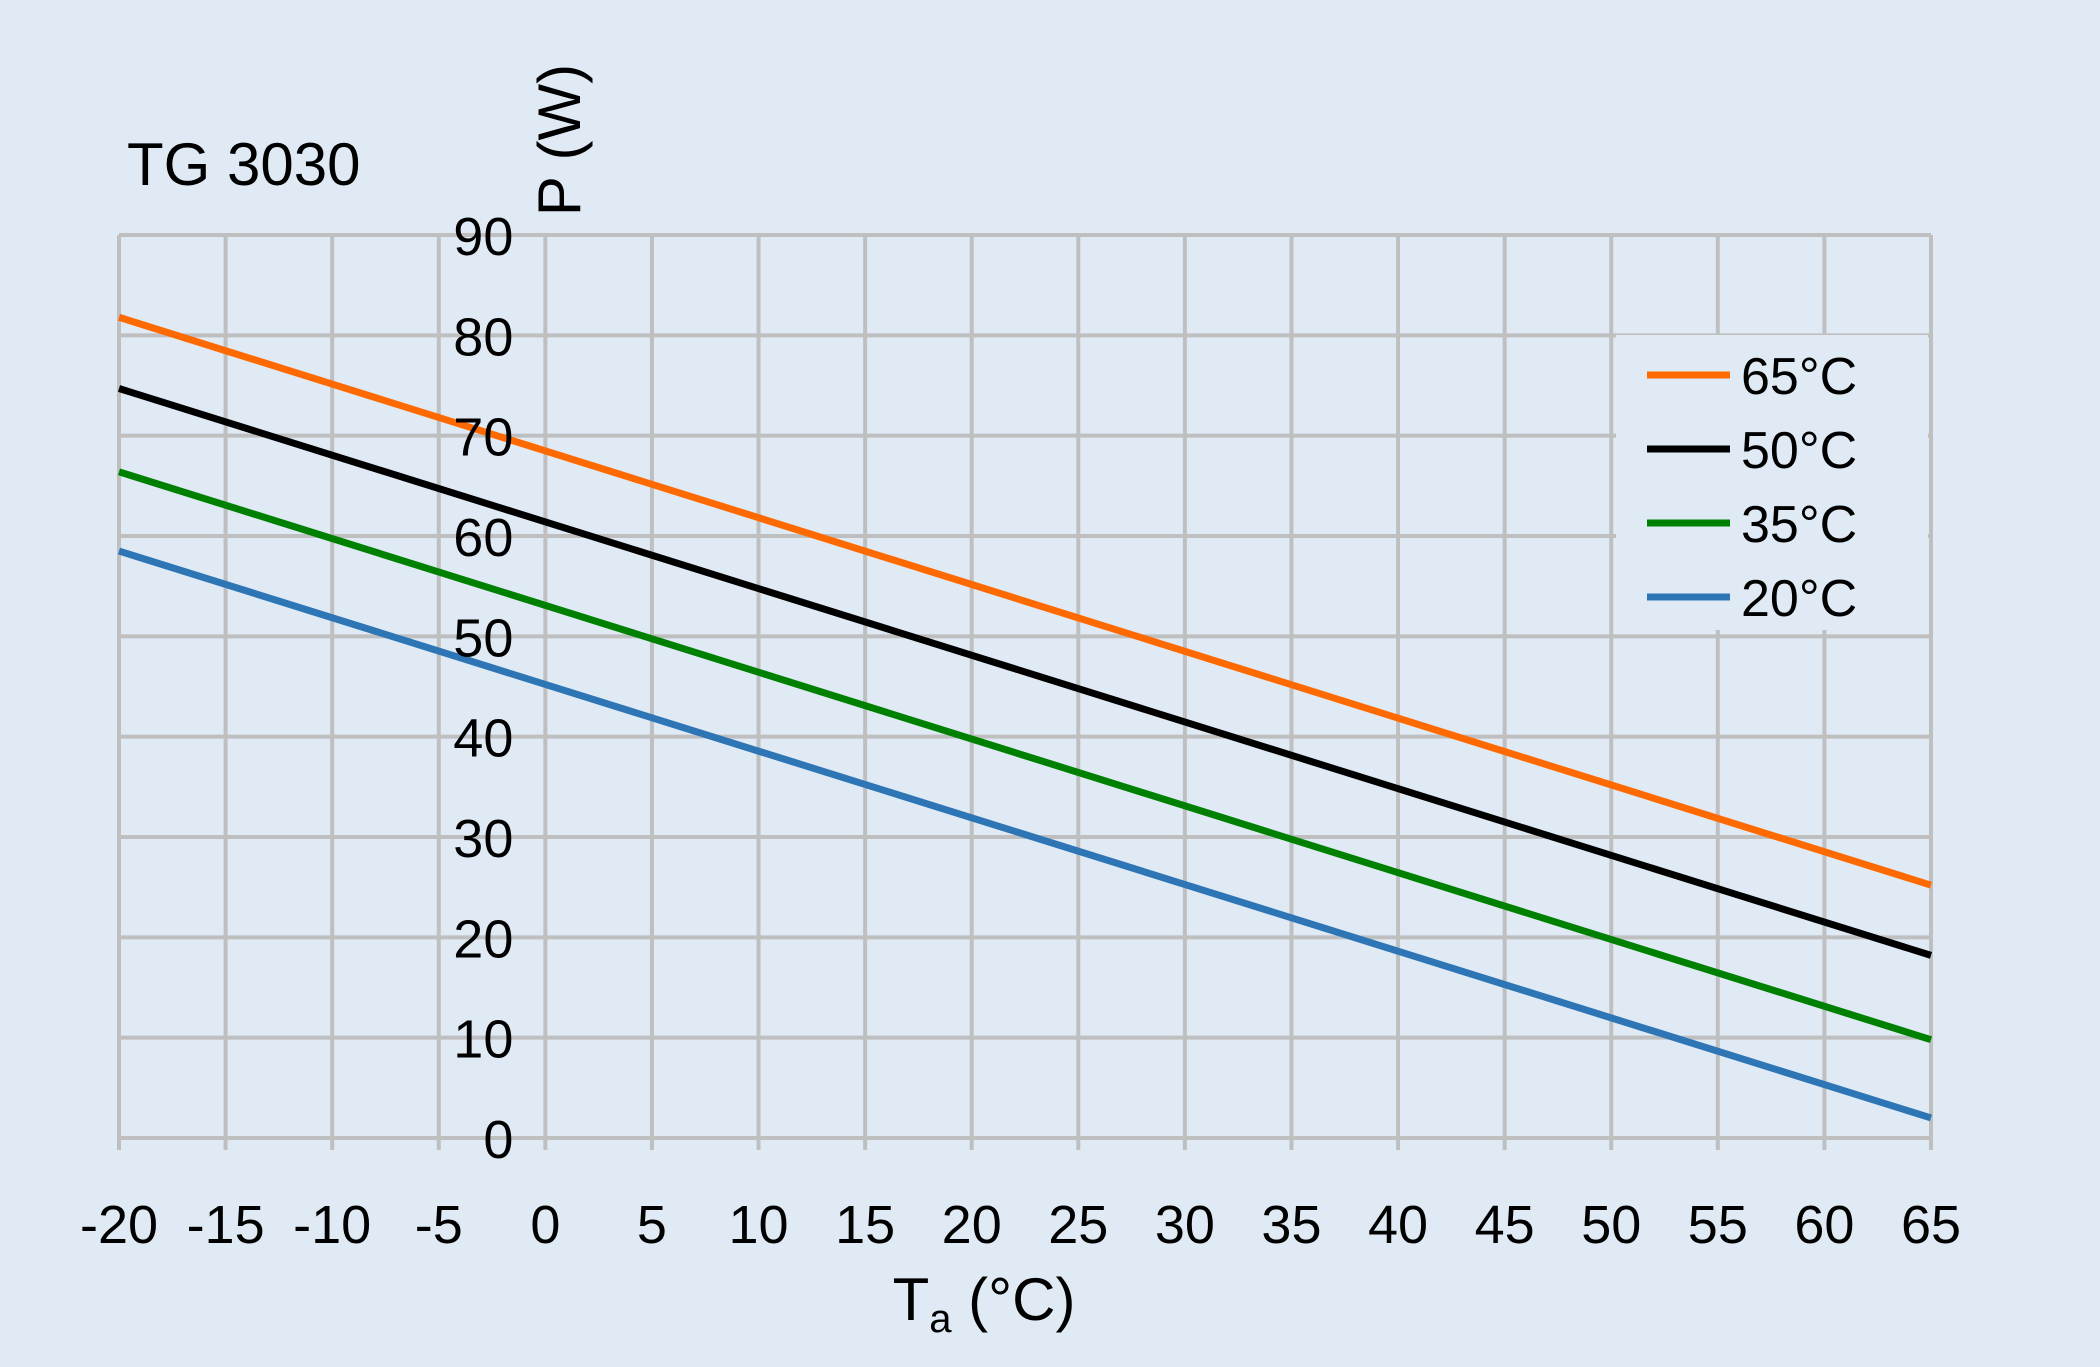  I want to click on x-tick-label: 40, so click(1398, 1225).